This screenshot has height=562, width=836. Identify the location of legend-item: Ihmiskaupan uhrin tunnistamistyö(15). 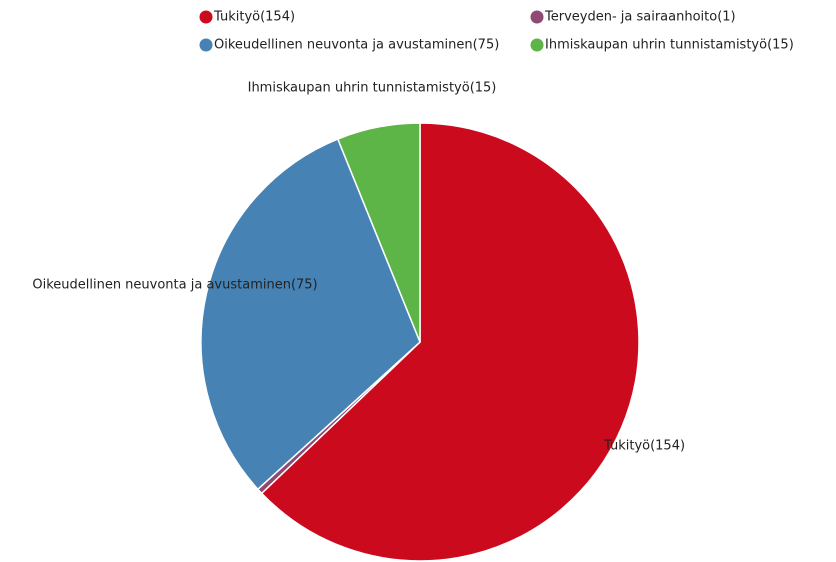
(662, 45).